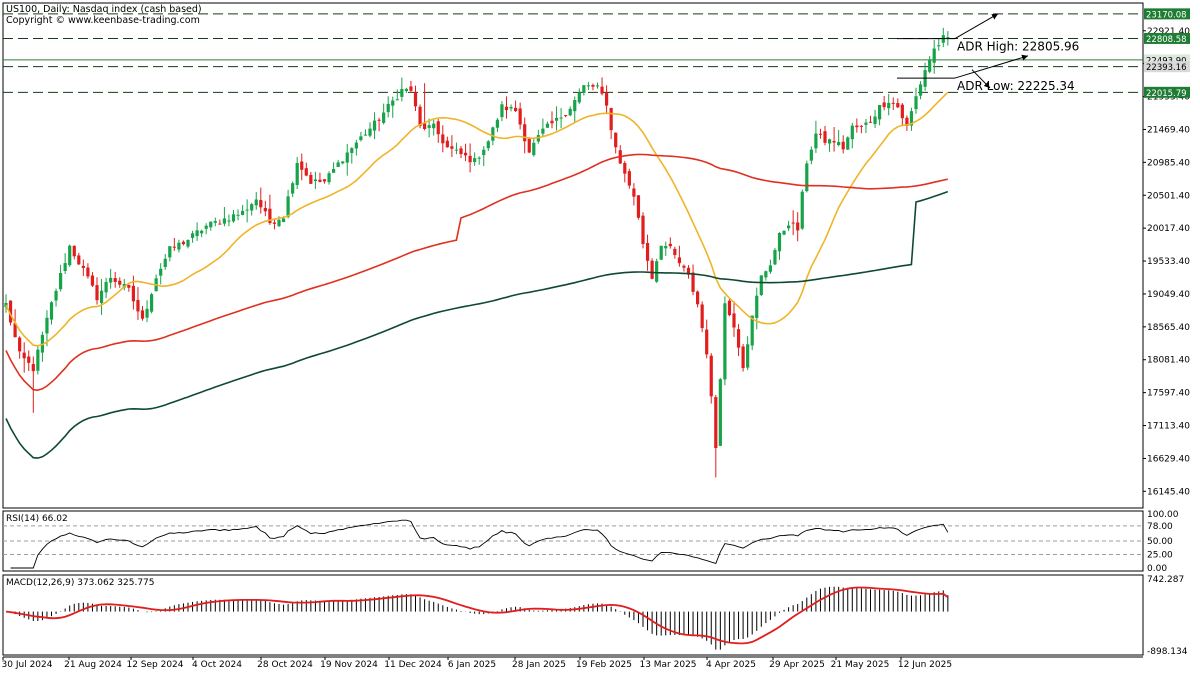  What do you see at coordinates (1018, 47) in the screenshot?
I see `adr-high-label: ADR High: 22805.96` at bounding box center [1018, 47].